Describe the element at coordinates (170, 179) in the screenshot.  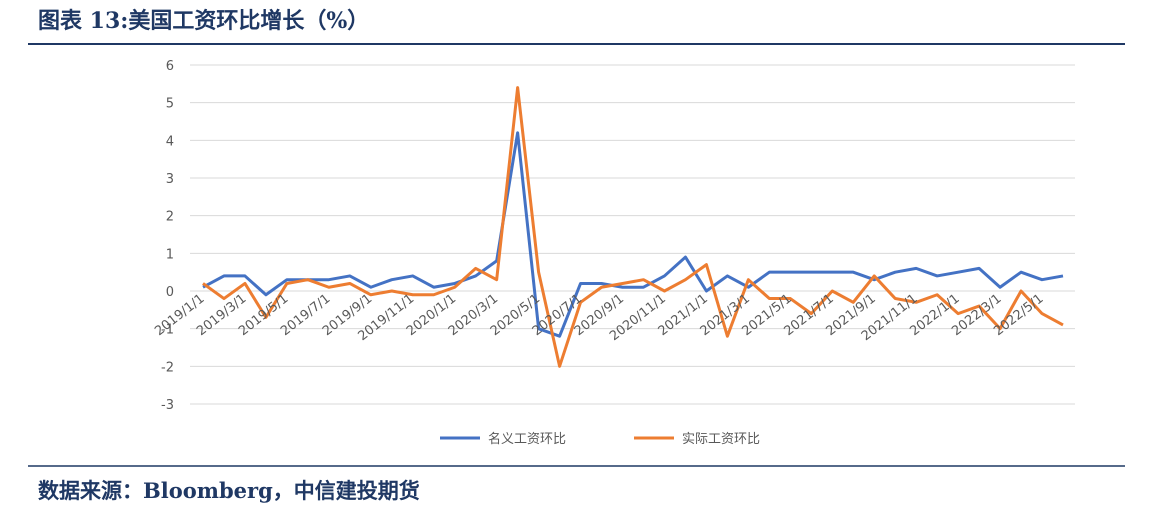
I see `y-tick-label: 3` at that location.